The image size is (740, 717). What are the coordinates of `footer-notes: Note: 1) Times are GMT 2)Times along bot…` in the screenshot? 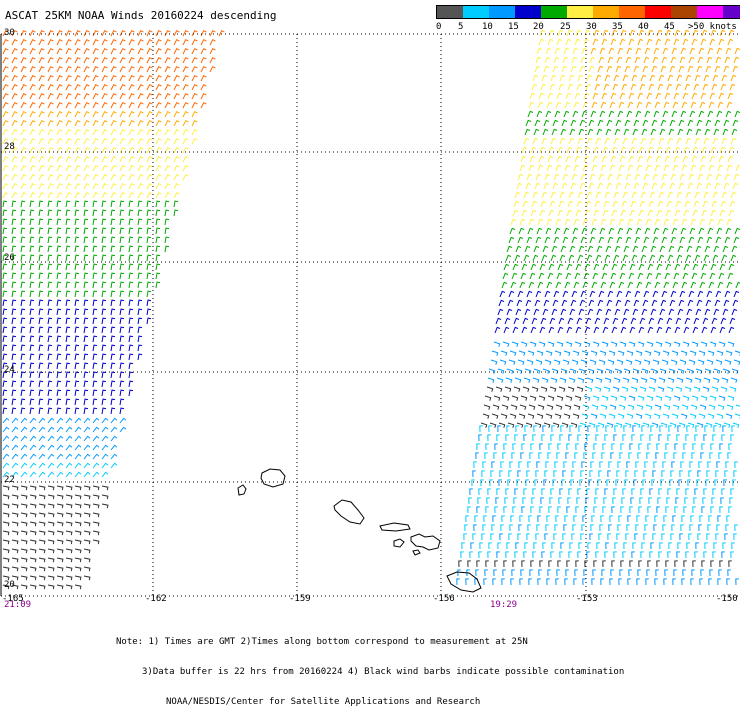 It's located at (370, 667).